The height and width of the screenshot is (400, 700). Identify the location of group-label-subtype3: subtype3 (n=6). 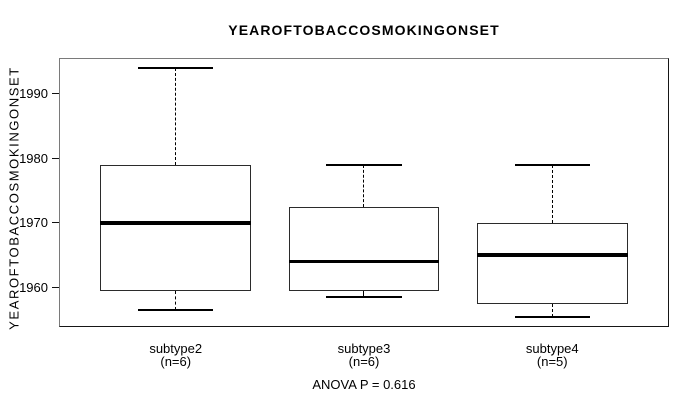
(364, 355).